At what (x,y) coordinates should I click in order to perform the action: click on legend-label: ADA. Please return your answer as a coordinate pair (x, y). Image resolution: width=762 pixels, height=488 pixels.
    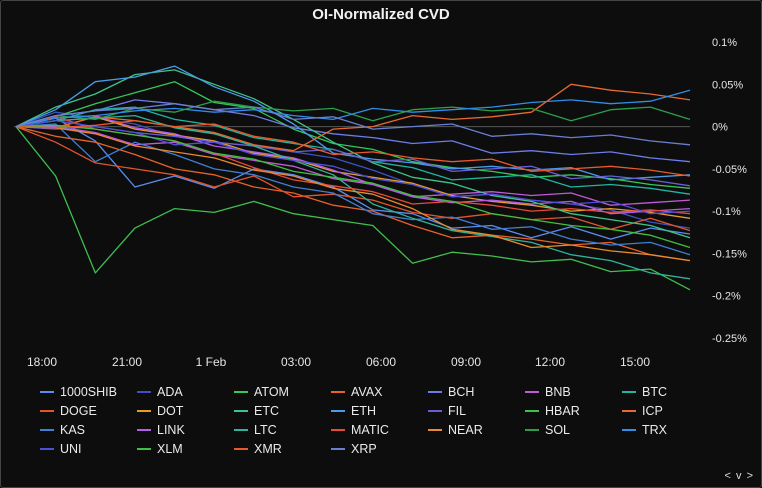
    Looking at the image, I should click on (170, 392).